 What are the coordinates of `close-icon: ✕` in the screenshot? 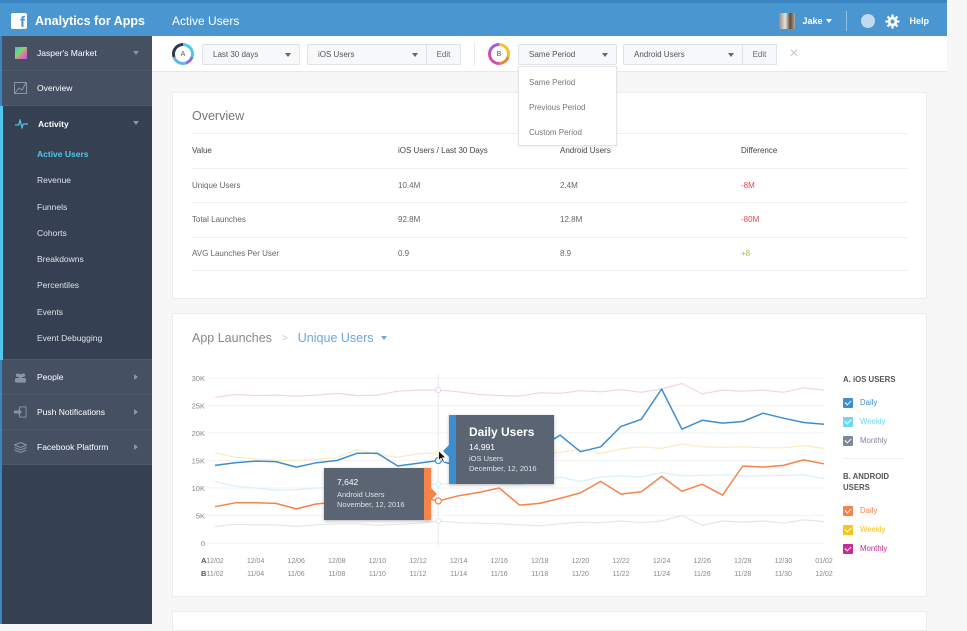 It's located at (794, 53).